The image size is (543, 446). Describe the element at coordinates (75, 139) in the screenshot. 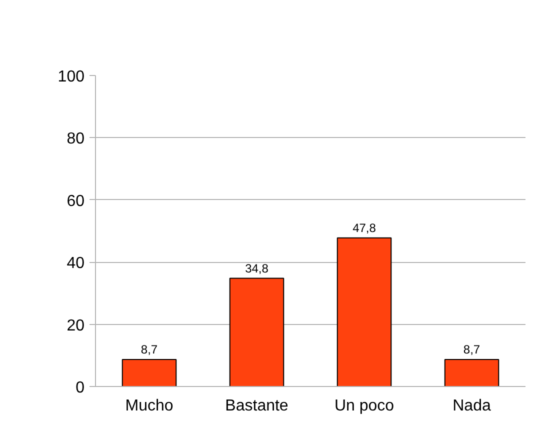

I see `y-tick-label: 80` at that location.